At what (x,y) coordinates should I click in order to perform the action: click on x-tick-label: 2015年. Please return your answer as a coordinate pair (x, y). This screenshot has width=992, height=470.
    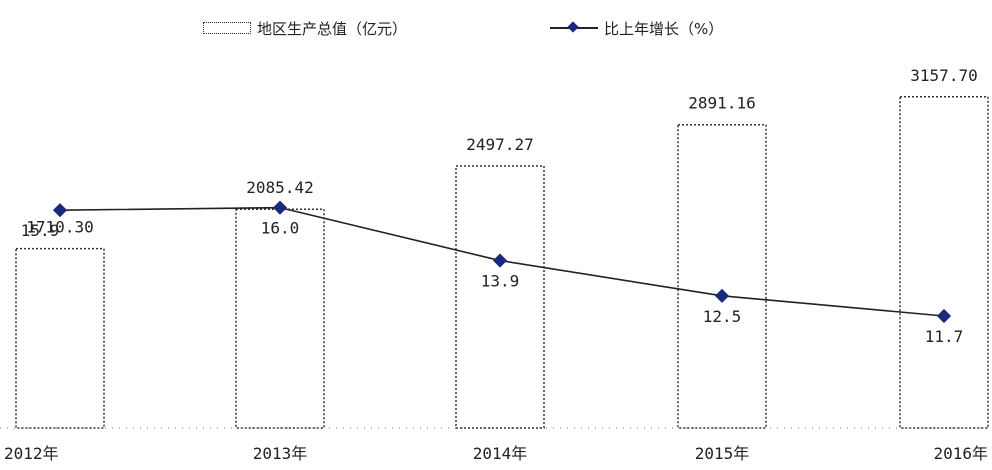
    Looking at the image, I should click on (722, 453).